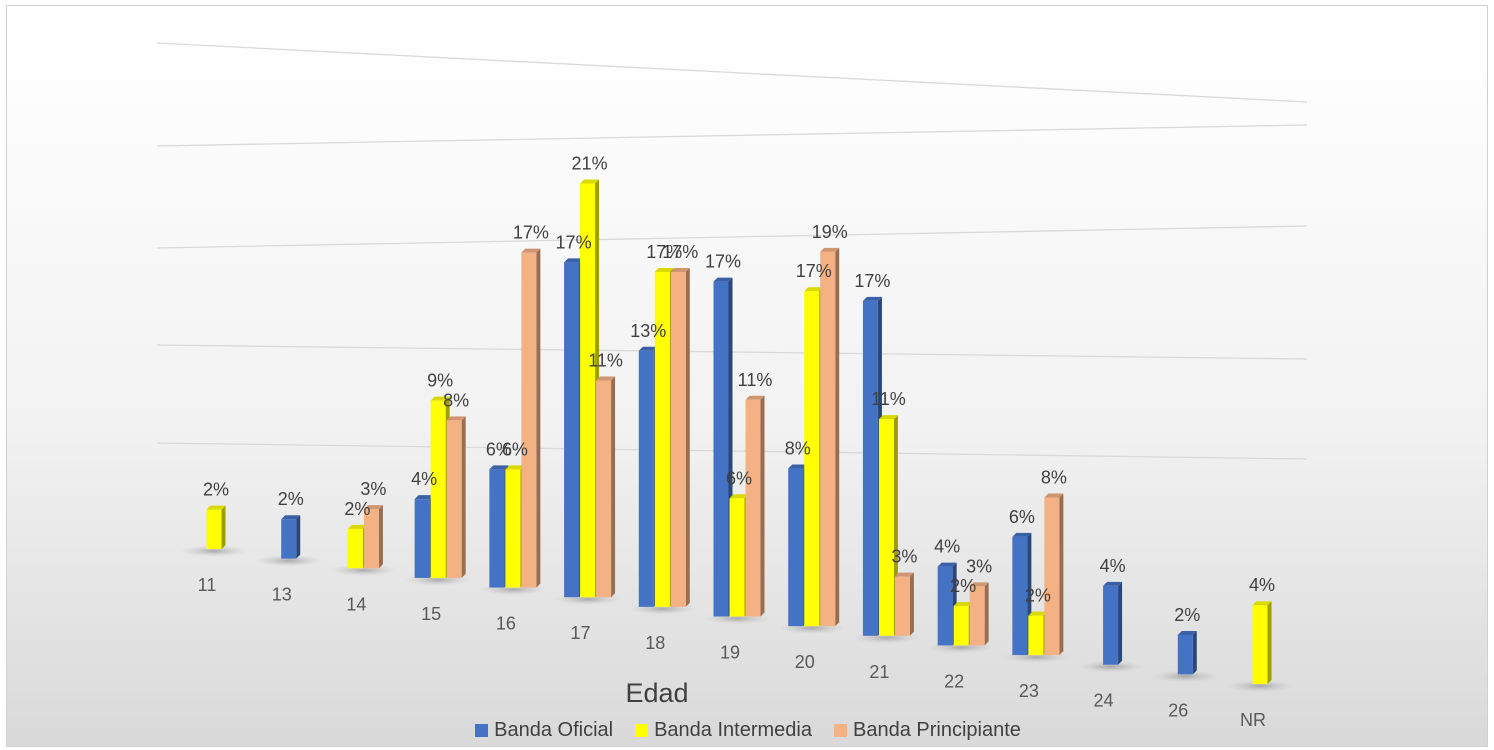 The image size is (1494, 750). What do you see at coordinates (1260, 644) in the screenshot?
I see `bar-banda-intermedia-nr` at bounding box center [1260, 644].